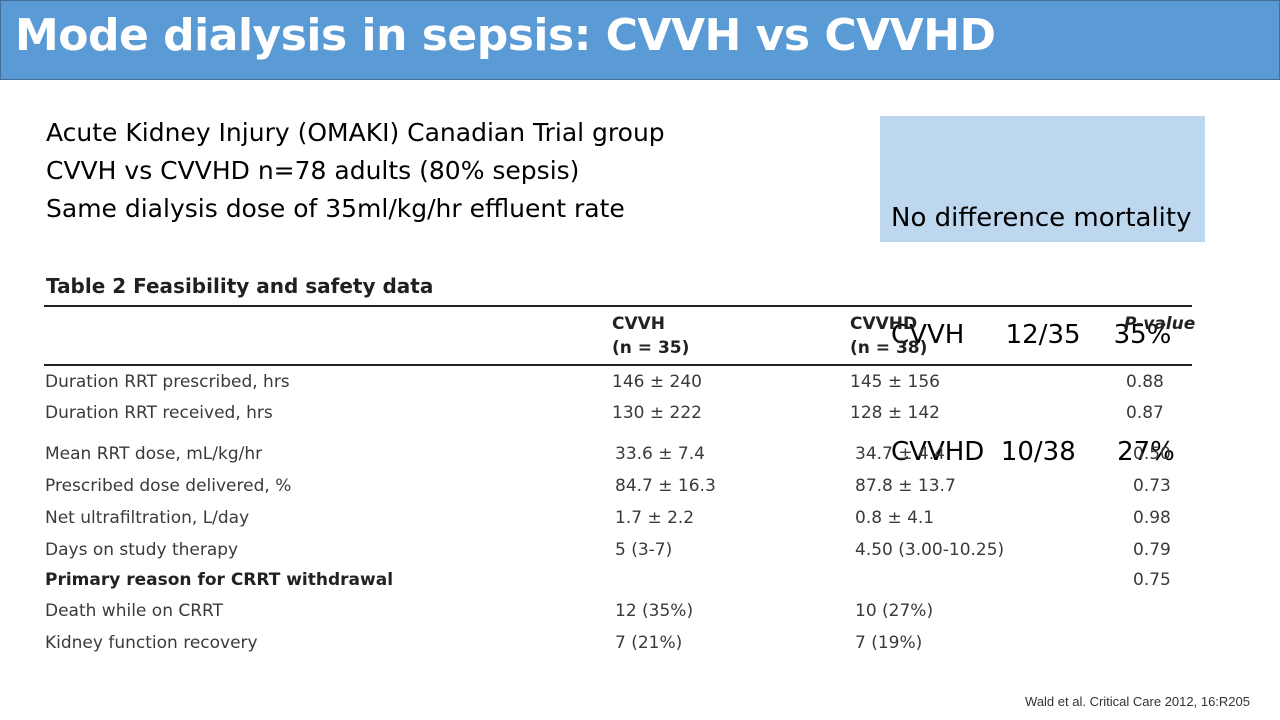 Image resolution: width=1280 pixels, height=720 pixels. Describe the element at coordinates (618, 365) in the screenshot. I see `table-header-rule` at that location.